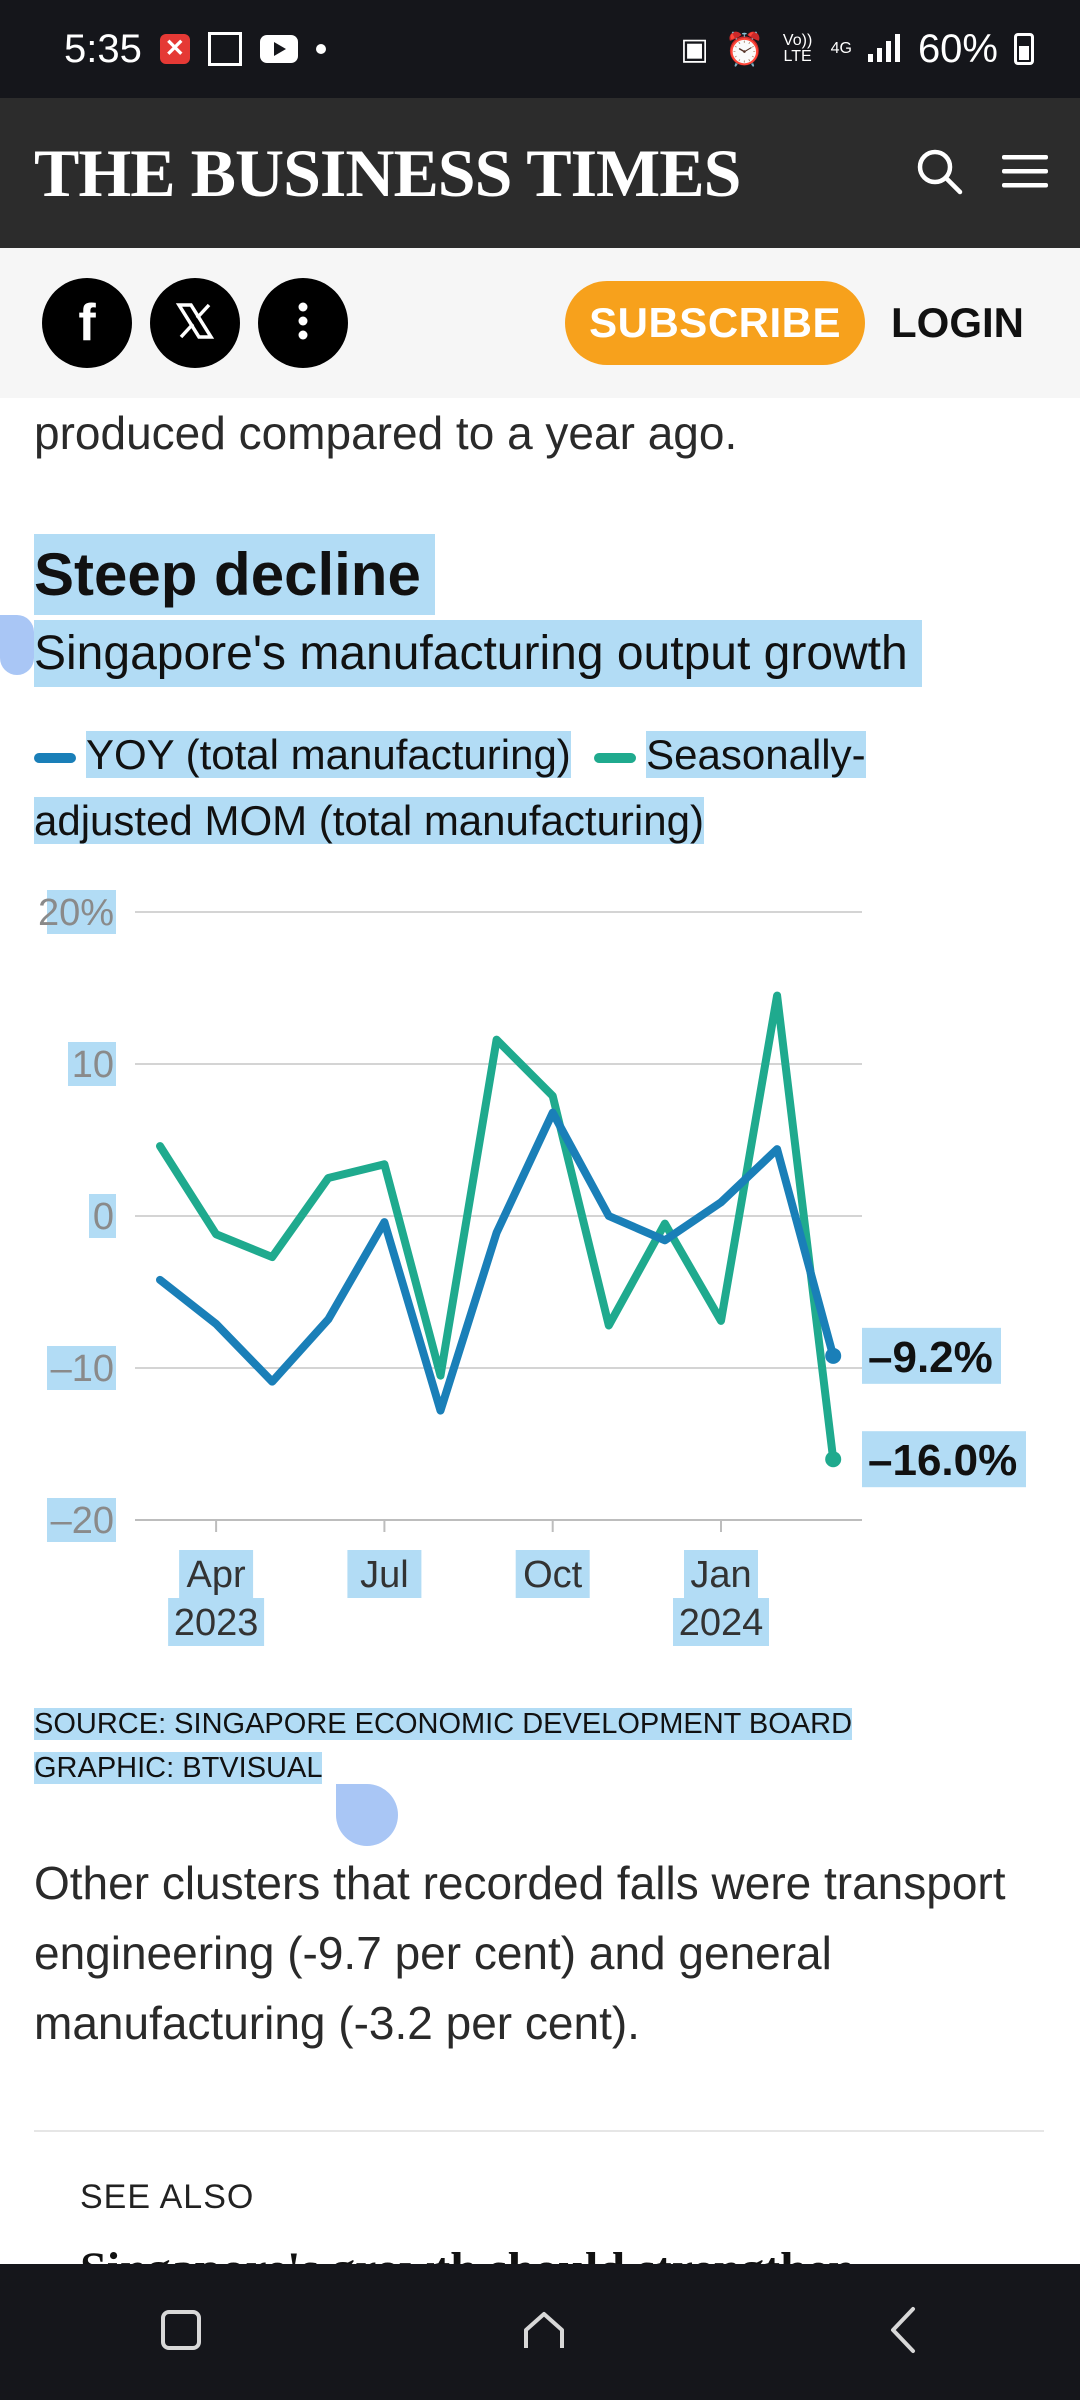  What do you see at coordinates (103, 48) in the screenshot?
I see `clock: 5:35` at bounding box center [103, 48].